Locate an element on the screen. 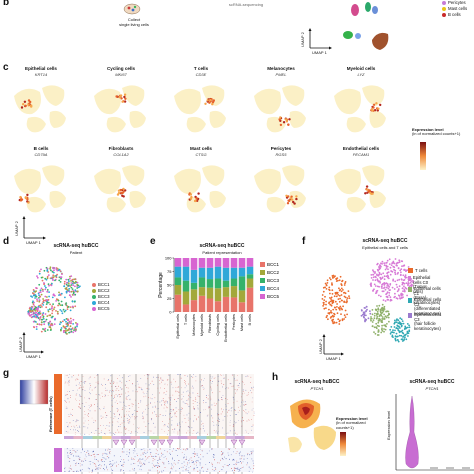 Image resolution: width=474 pixels, height=474 pixels. umap-f-ylabel: UMAP 2 is located at coordinates (320, 346).